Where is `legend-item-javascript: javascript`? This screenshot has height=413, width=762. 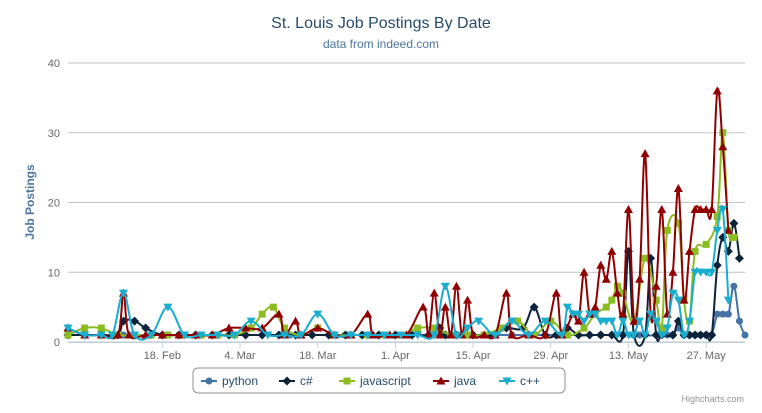 legend-item-javascript: javascript is located at coordinates (375, 381).